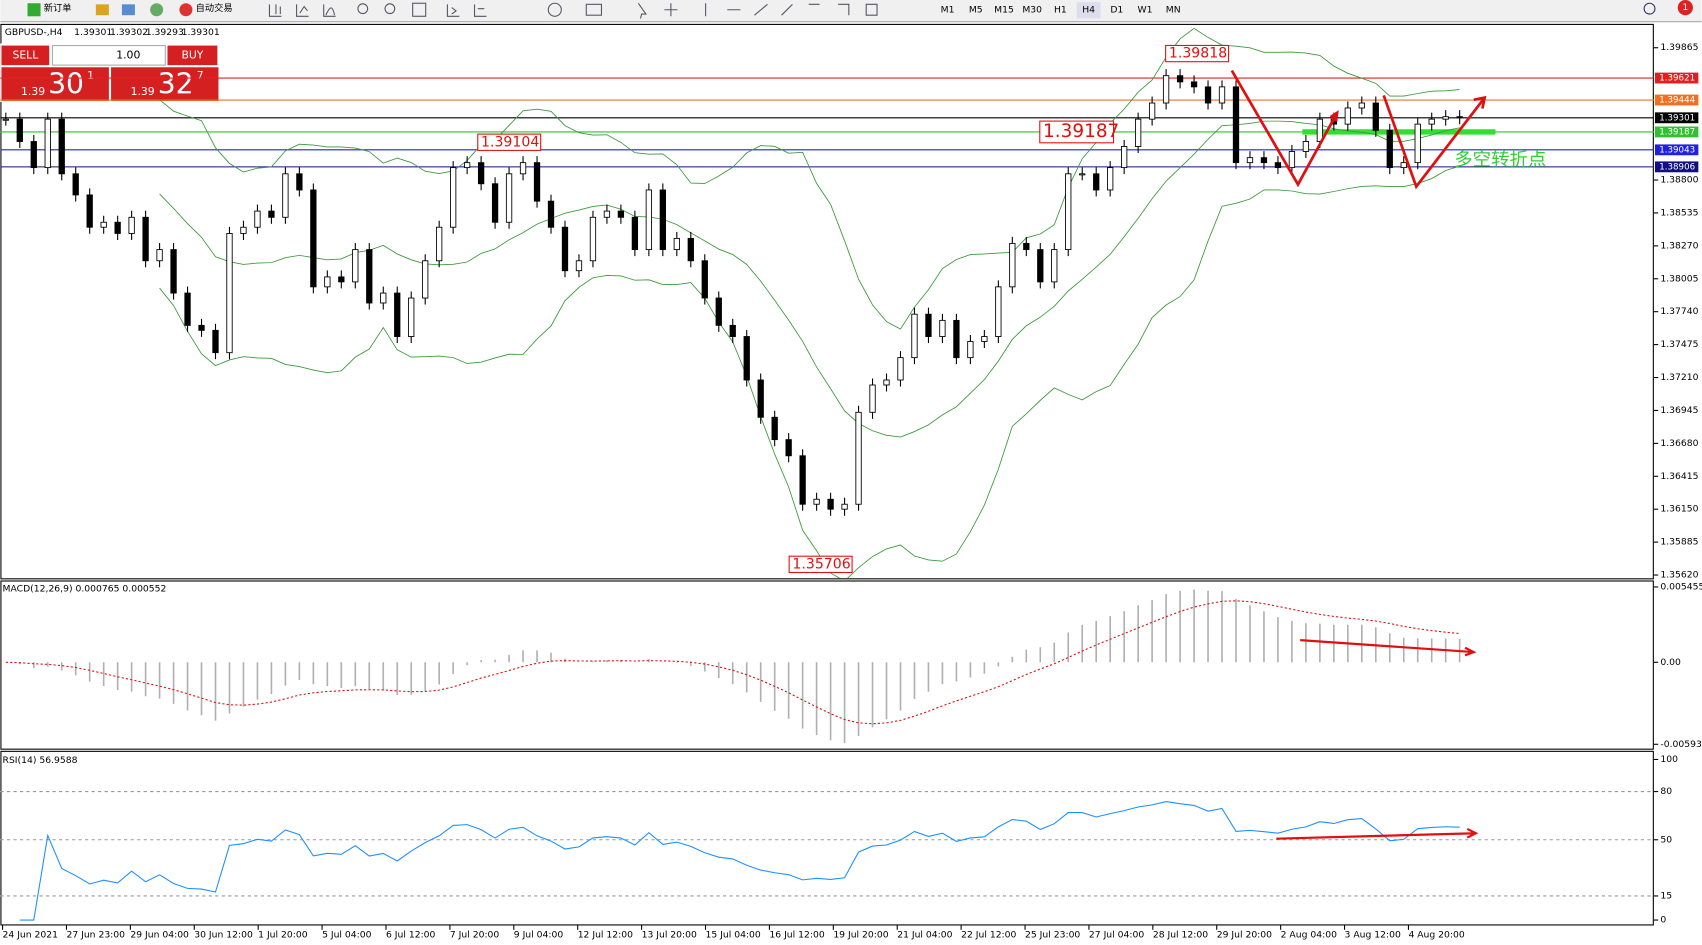 The width and height of the screenshot is (1702, 945). I want to click on timeframe-button: M1, so click(948, 9).